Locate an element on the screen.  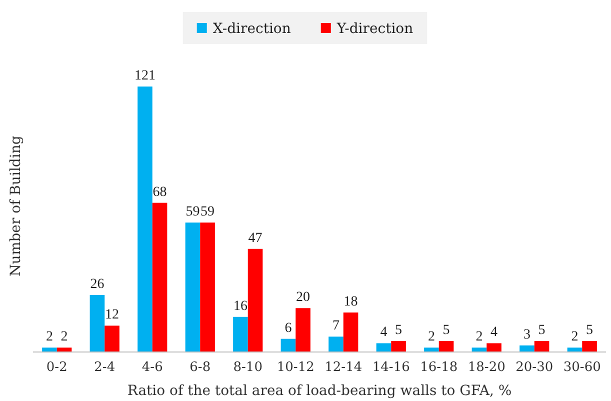
data-label: 26 is located at coordinates (97, 284).